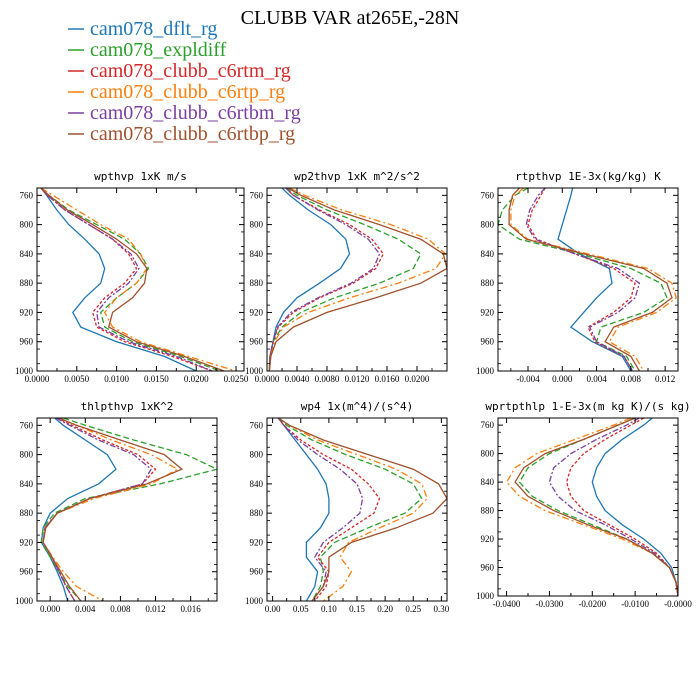 This screenshot has height=700, width=700. What do you see at coordinates (192, 134) in the screenshot?
I see `legend-label: cam078_clubb_c6rtbp_rg` at bounding box center [192, 134].